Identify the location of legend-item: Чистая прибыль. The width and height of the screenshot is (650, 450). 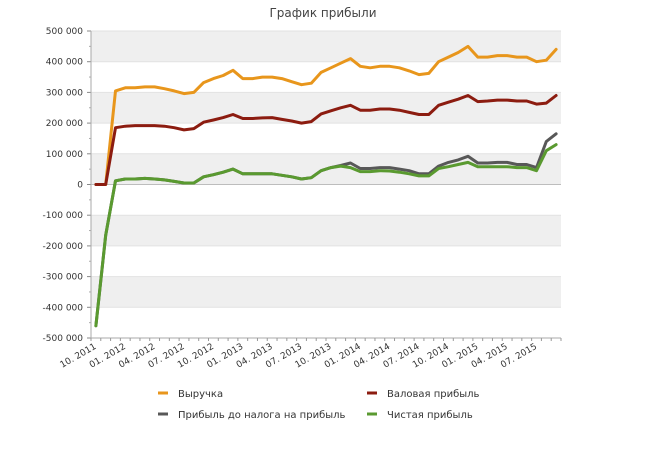
(420, 415).